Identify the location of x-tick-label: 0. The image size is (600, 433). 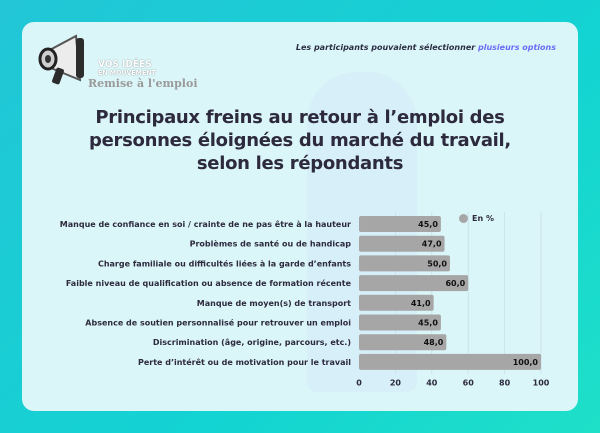
(359, 383).